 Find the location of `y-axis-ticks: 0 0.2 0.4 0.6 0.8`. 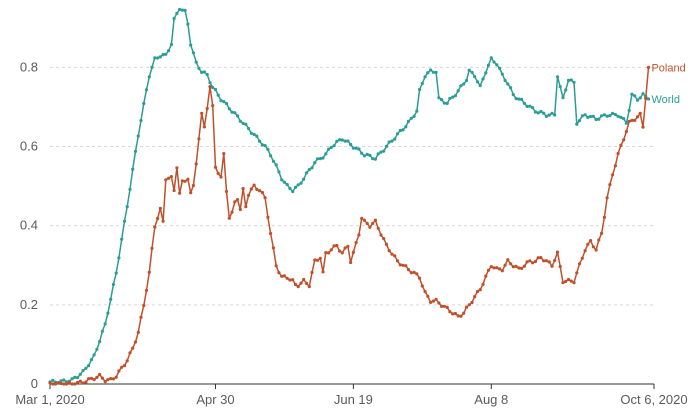

y-axis-ticks: 0 0.2 0.4 0.6 0.8 is located at coordinates (29, 225).